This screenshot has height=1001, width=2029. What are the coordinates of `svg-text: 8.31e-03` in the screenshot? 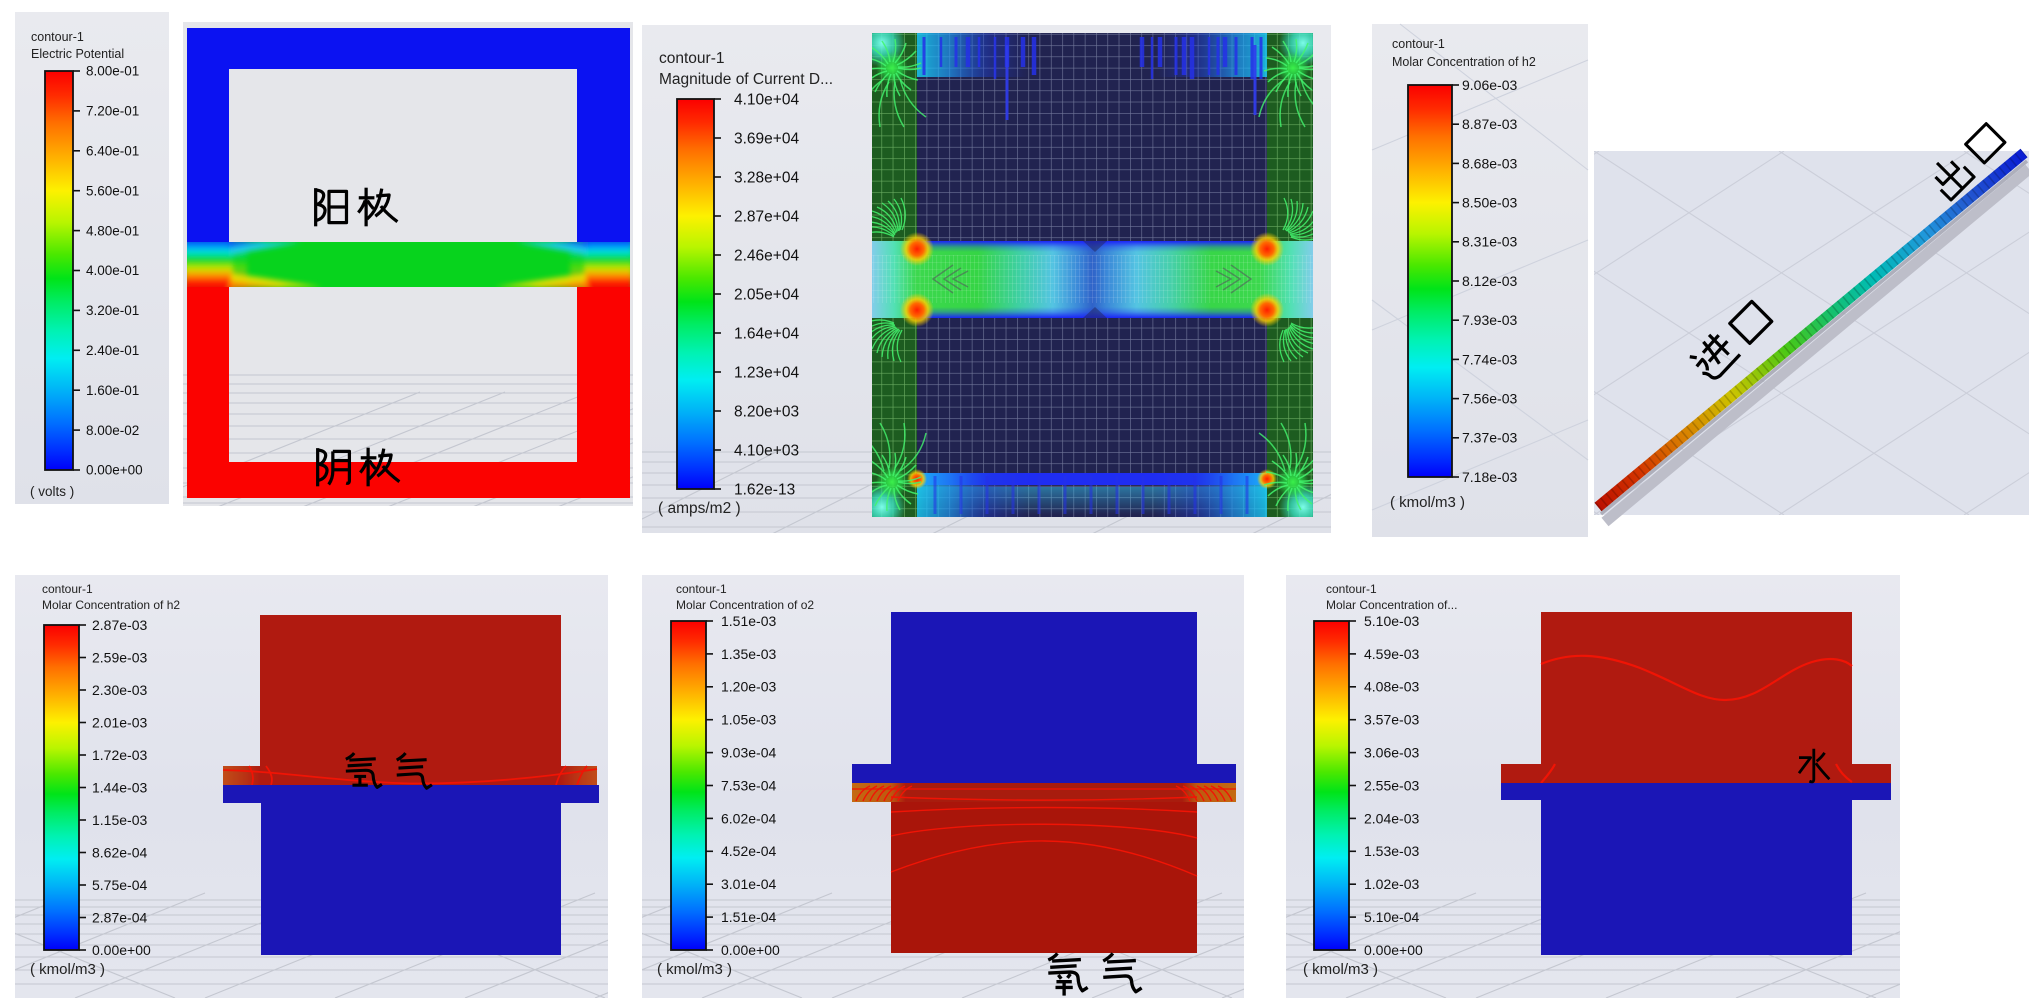 It's located at (1489, 242).